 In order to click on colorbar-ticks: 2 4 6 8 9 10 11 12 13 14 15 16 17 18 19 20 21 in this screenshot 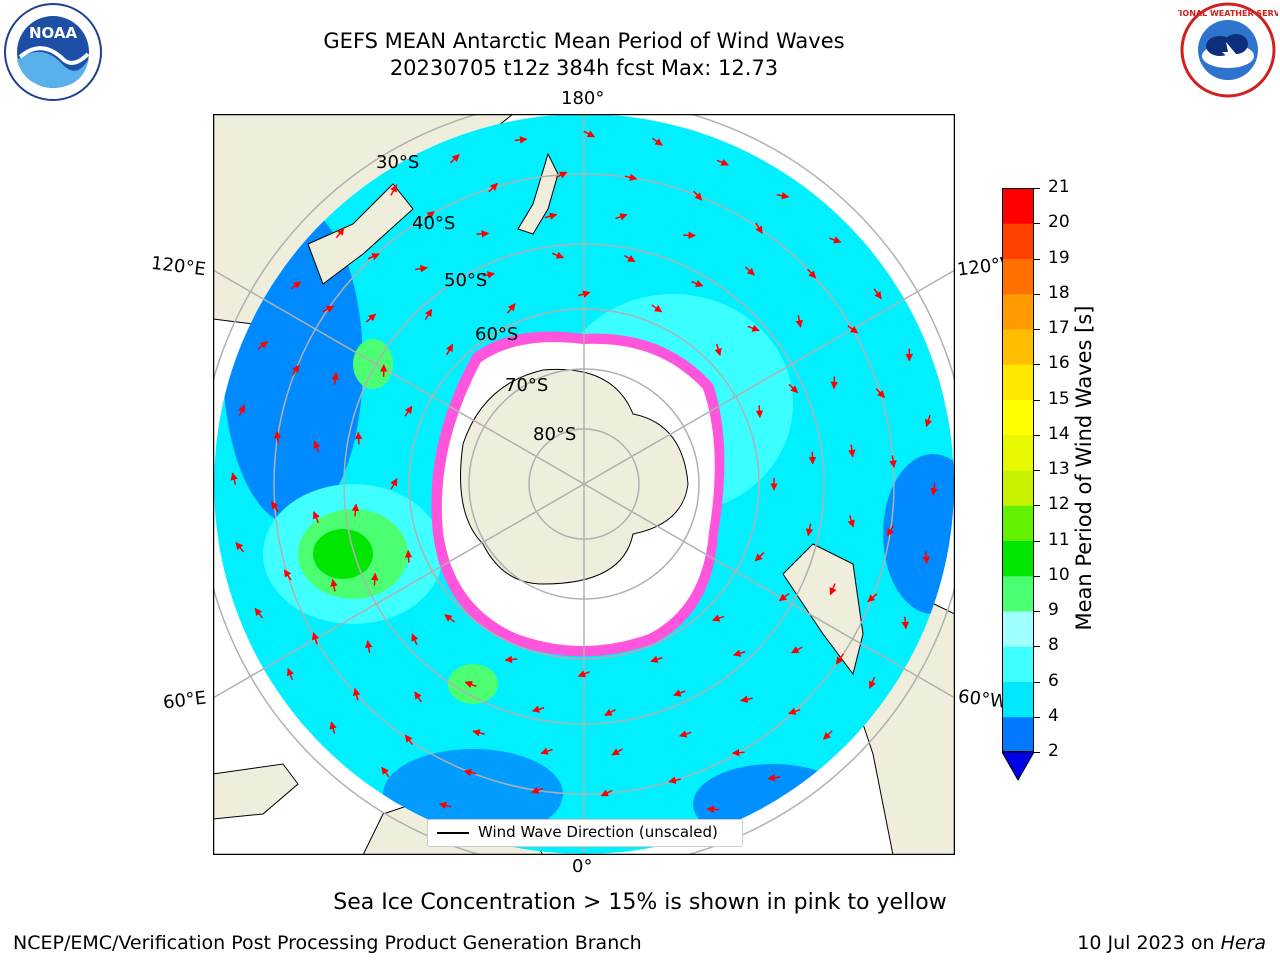, I will do `click(1064, 469)`.